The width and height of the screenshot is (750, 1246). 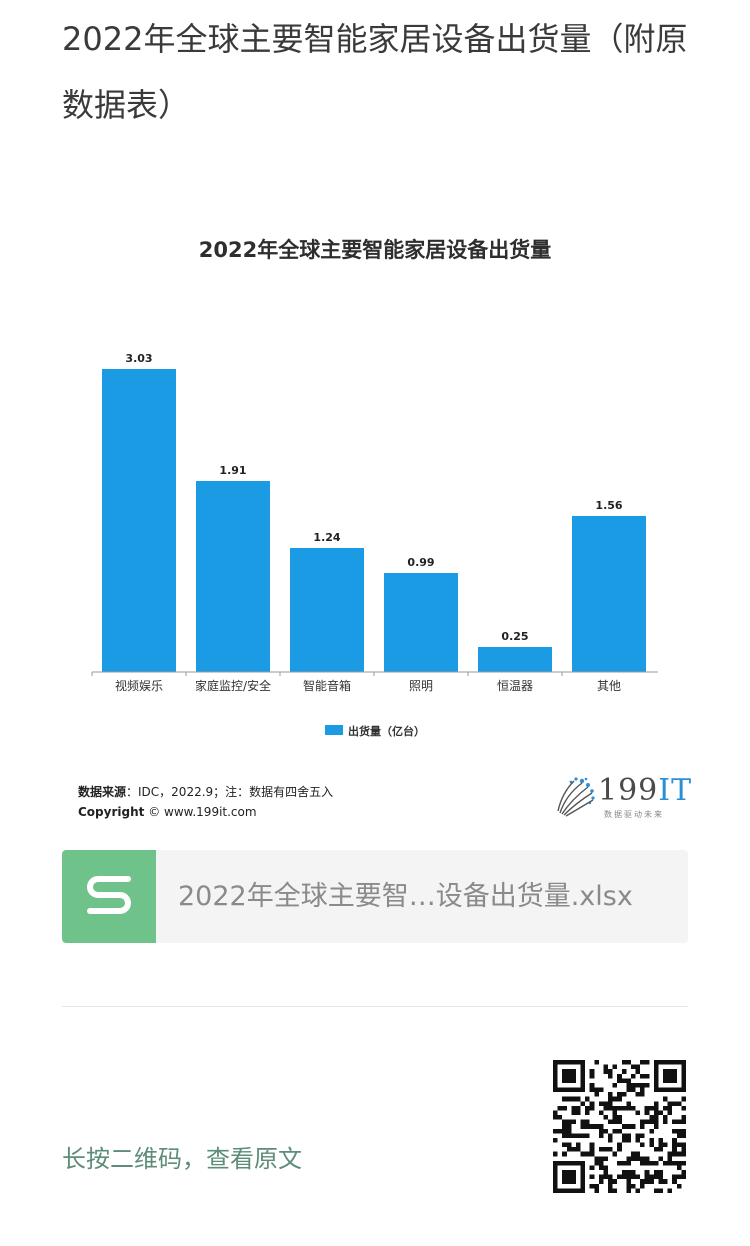 What do you see at coordinates (326, 537) in the screenshot?
I see `bar-value-label: 1.24` at bounding box center [326, 537].